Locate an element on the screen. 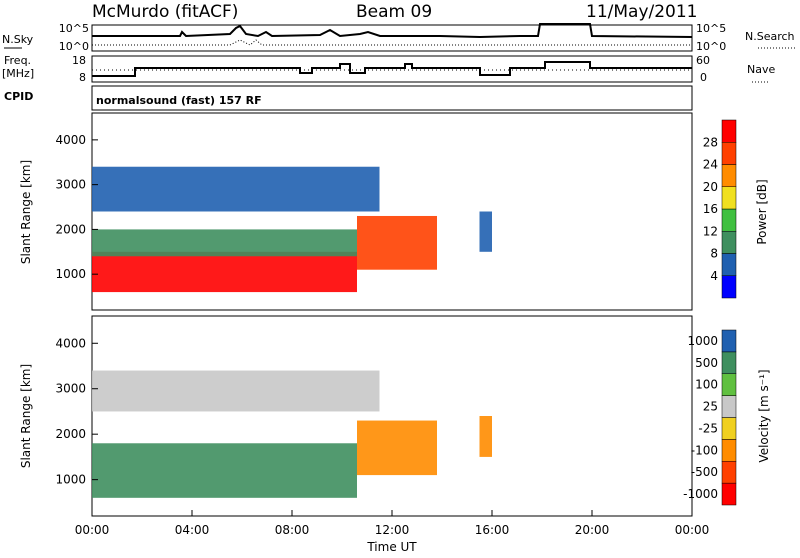 This screenshot has height=558, width=800. velocity-y-axis: 1000 2000 3000 4000 is located at coordinates (76, 411).